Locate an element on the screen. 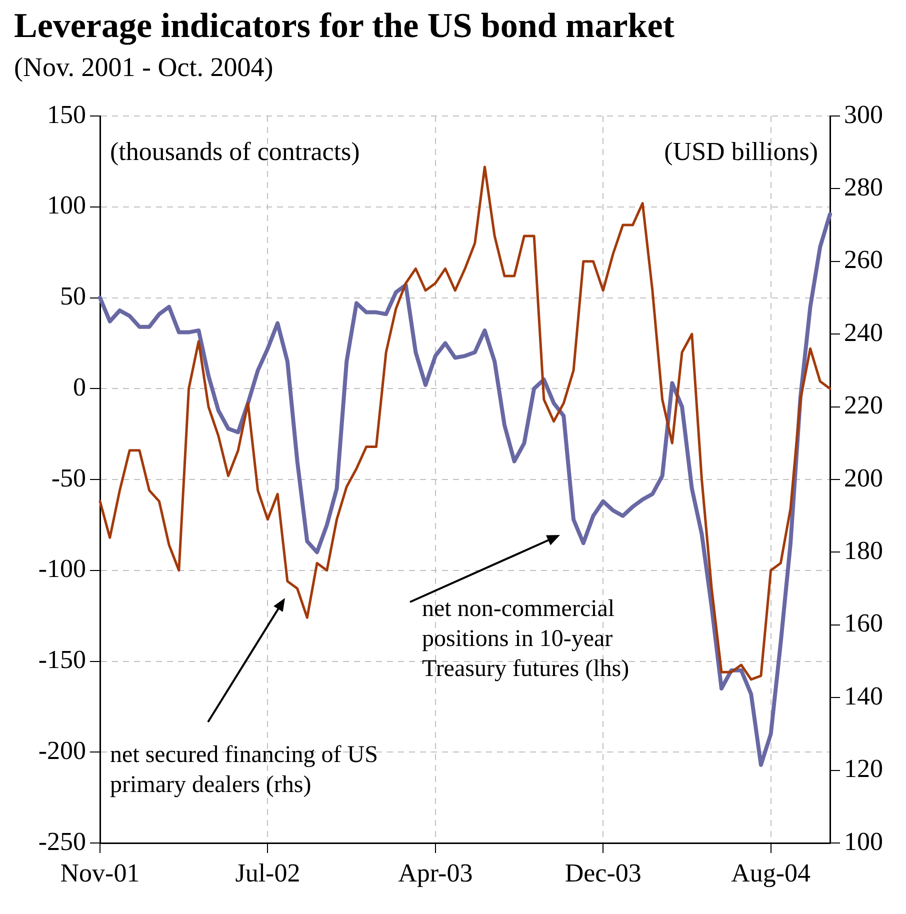 This screenshot has height=914, width=906. y-axis-title: (thousands of contracts) is located at coordinates (235, 151).